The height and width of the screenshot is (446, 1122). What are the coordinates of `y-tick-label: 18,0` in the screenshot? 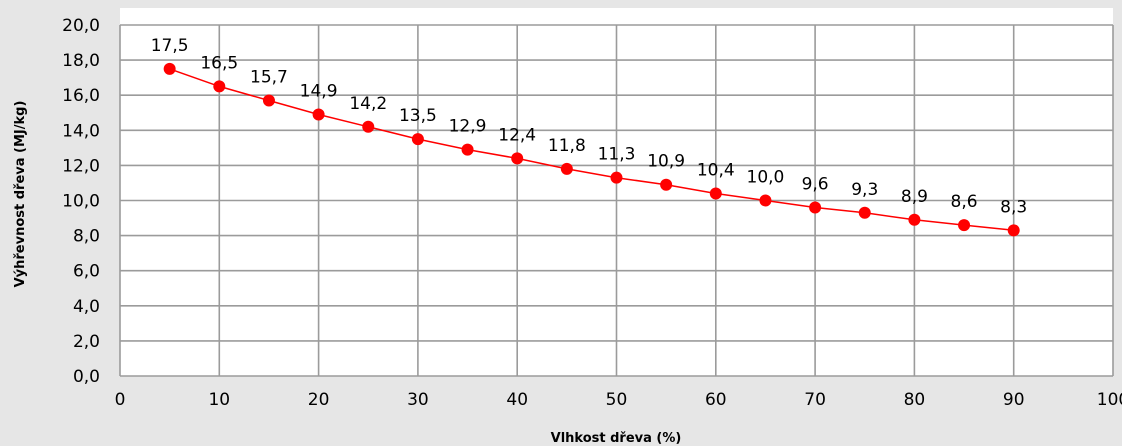 It's located at (81, 61).